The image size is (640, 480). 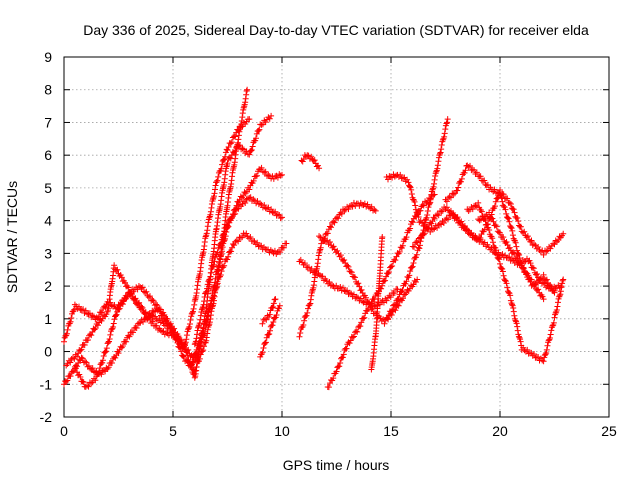 What do you see at coordinates (12, 237) in the screenshot?
I see `y-axis-label: SDTVAR / TECUs` at bounding box center [12, 237].